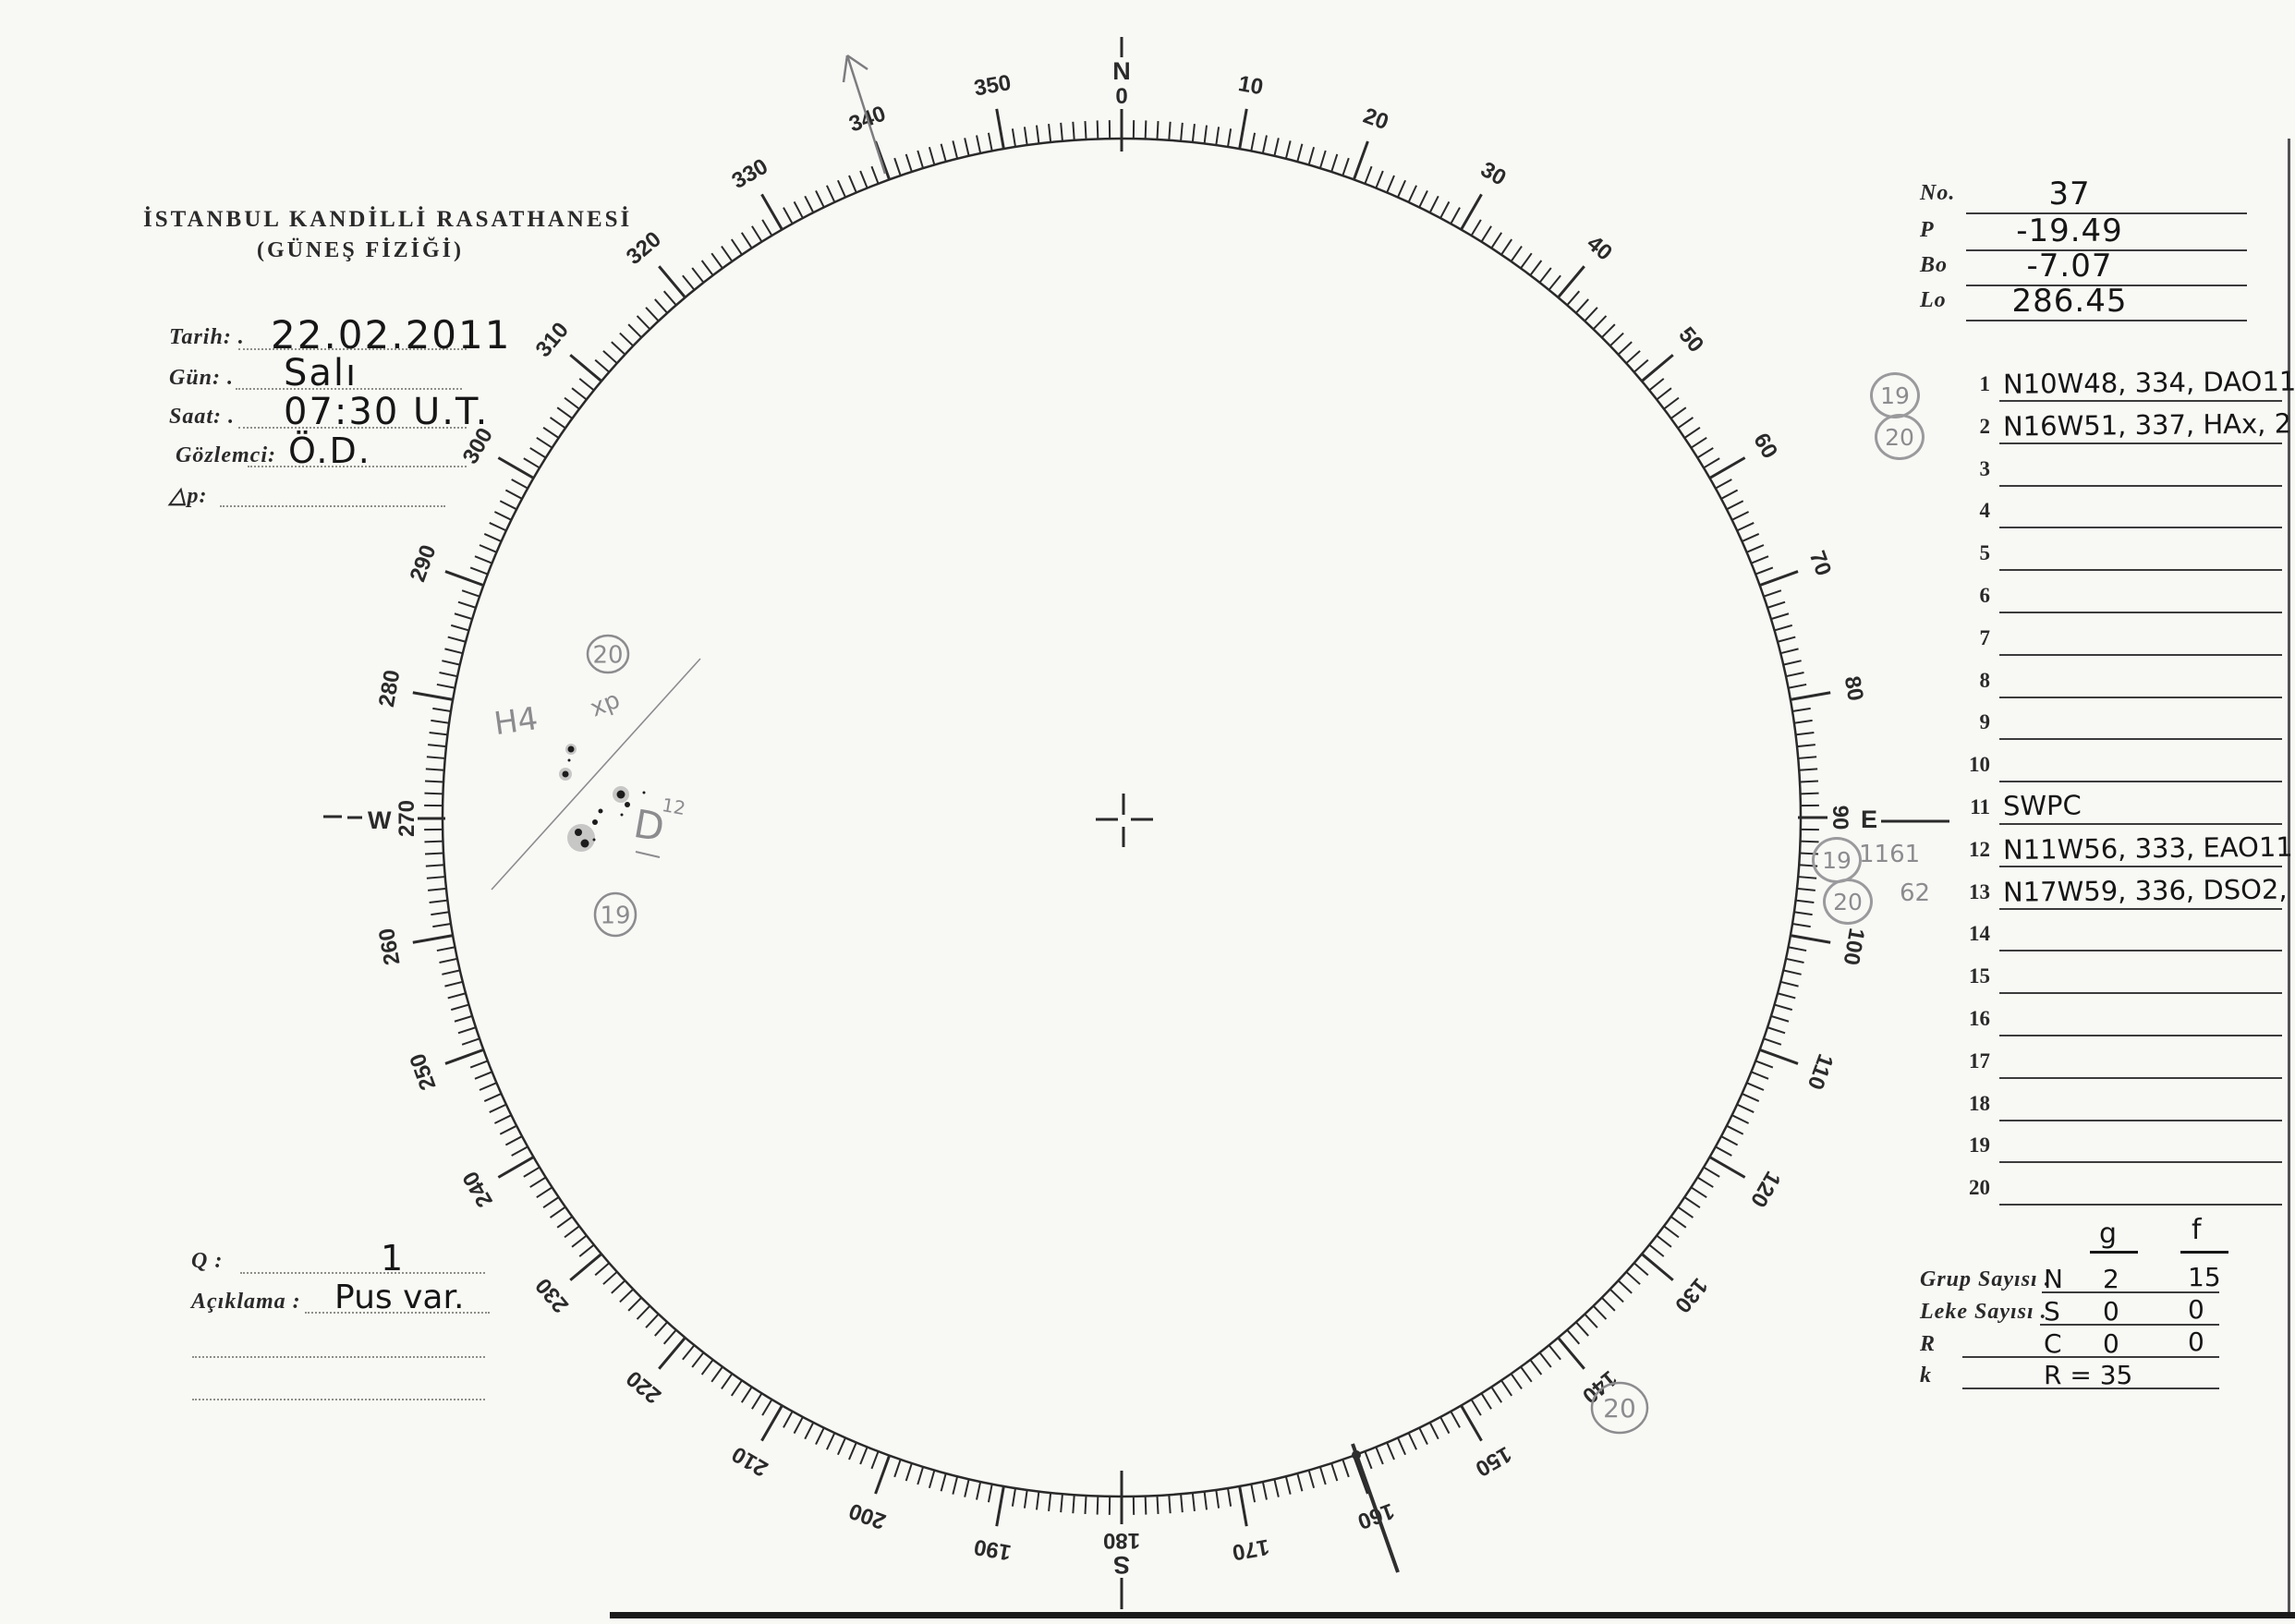  What do you see at coordinates (1890, 854) in the screenshot?
I see `noaa-region-prefix: 1161` at bounding box center [1890, 854].